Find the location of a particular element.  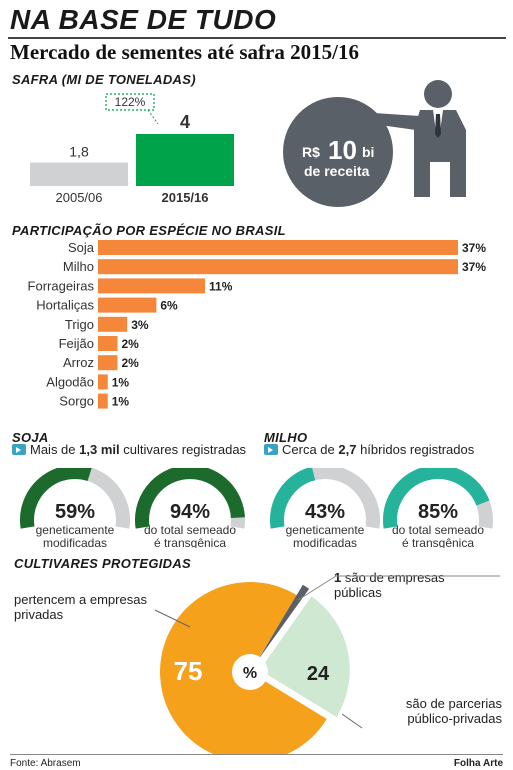

participacao-section-title: PARTICIPAÇÃO POR ESPÉCIE NO BRASIL is located at coordinates (149, 230).